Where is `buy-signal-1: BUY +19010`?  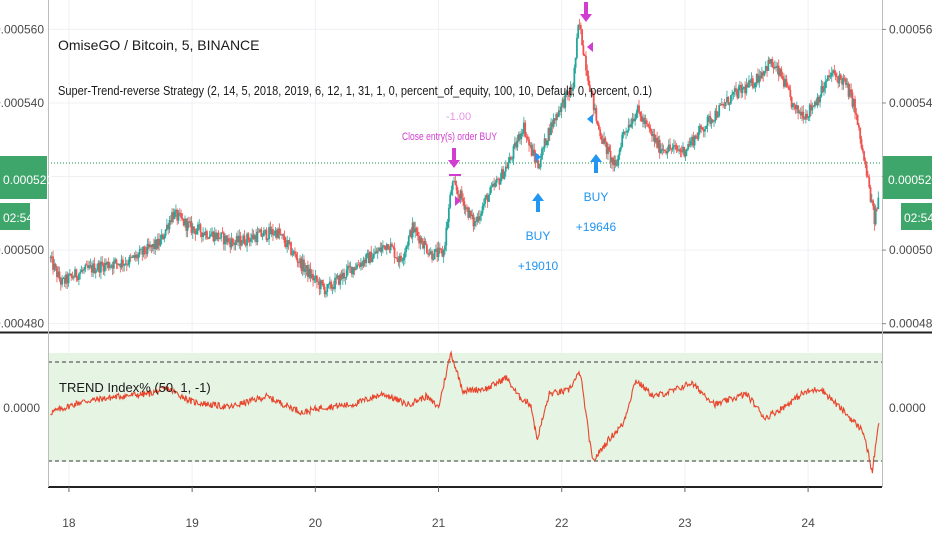
buy-signal-1: BUY +19010 is located at coordinates (538, 212).